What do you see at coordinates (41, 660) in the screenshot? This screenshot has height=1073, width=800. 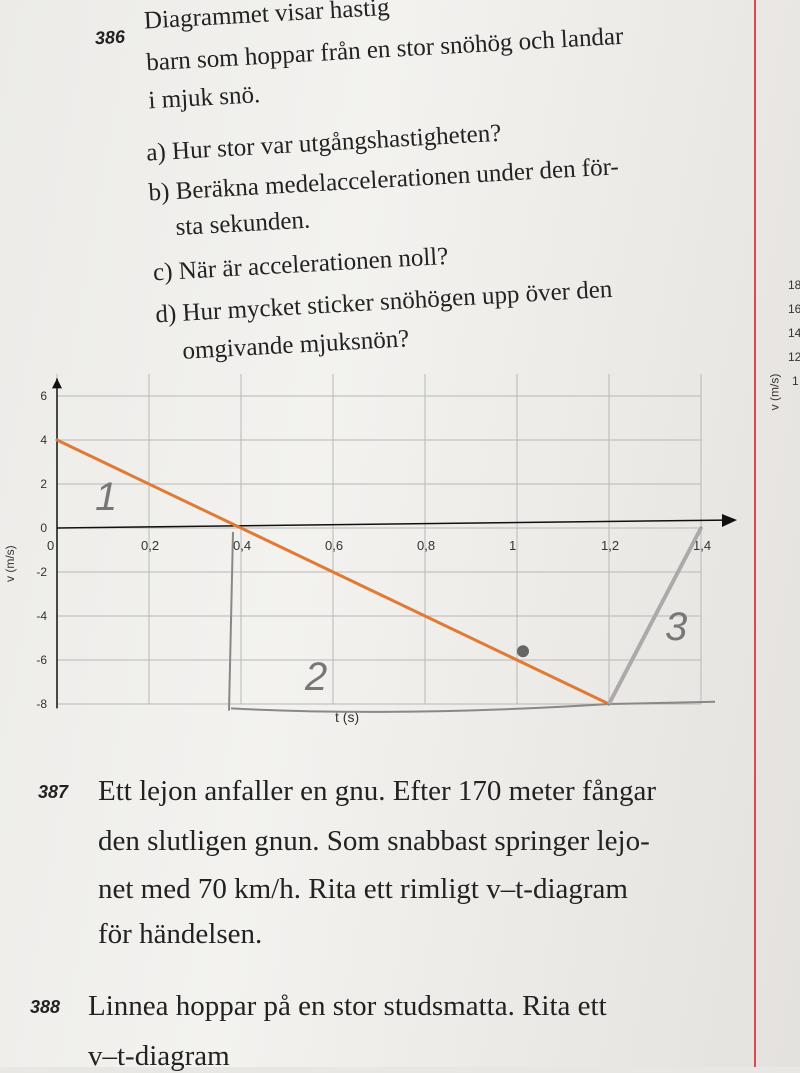 I see `y-tick-label: -6` at bounding box center [41, 660].